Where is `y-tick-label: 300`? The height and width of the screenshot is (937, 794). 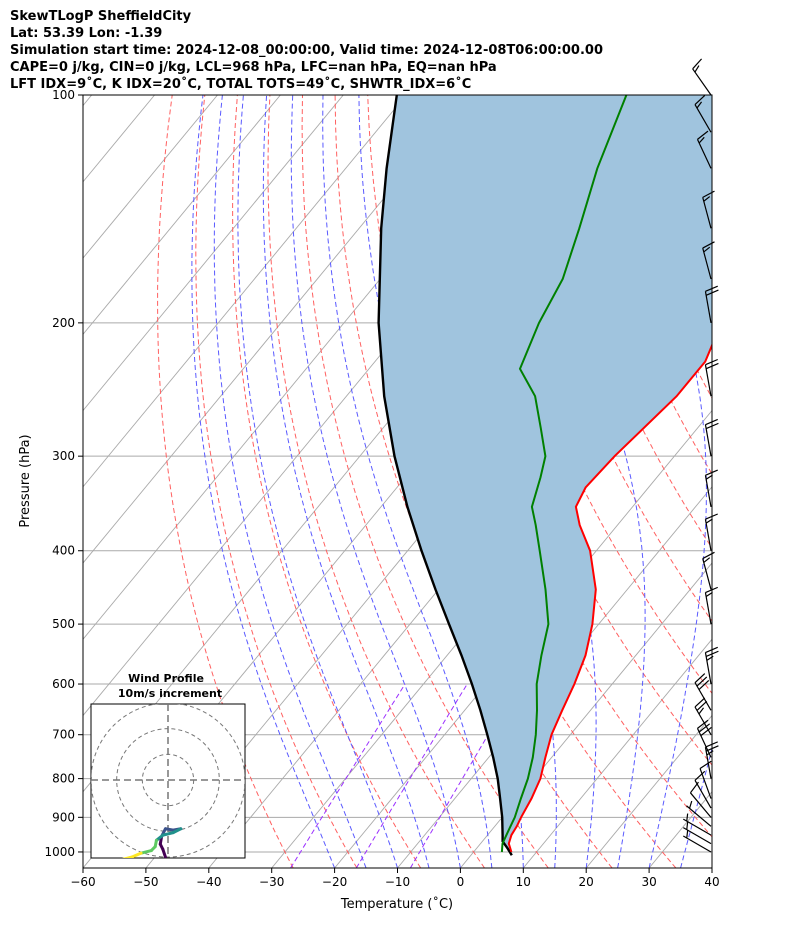 y-tick-label: 300 is located at coordinates (63, 456).